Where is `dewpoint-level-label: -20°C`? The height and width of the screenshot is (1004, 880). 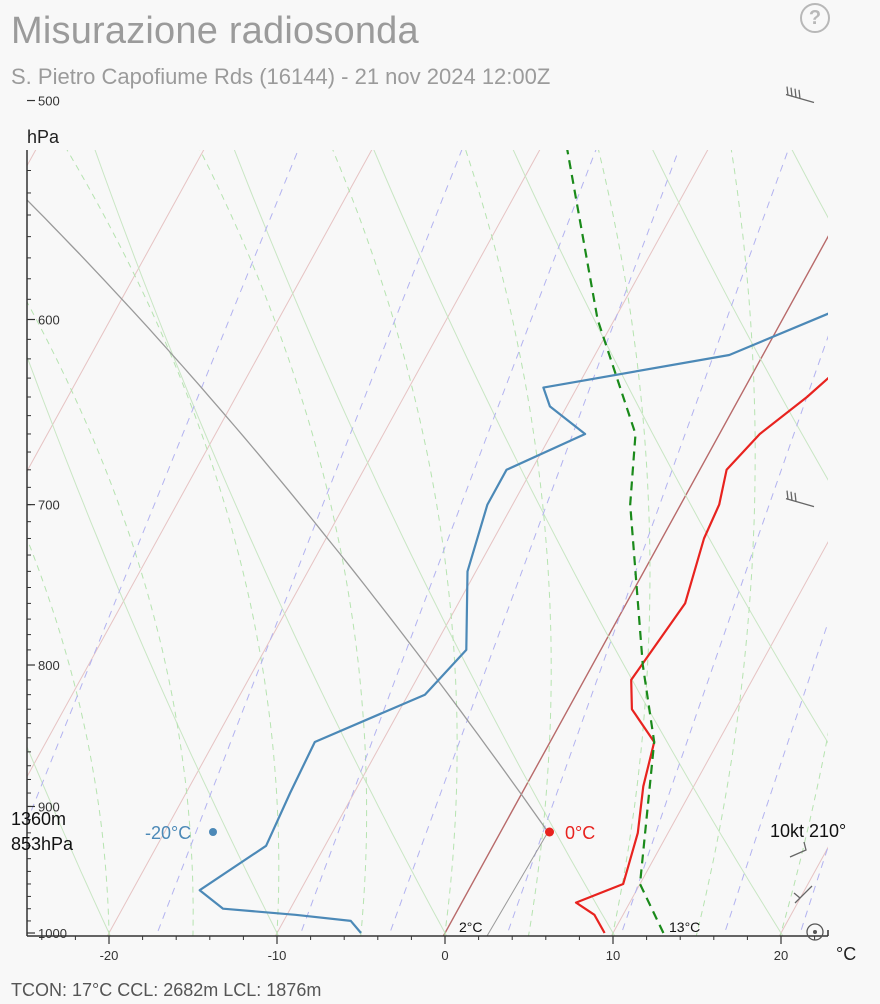
dewpoint-level-label: -20°C is located at coordinates (168, 833).